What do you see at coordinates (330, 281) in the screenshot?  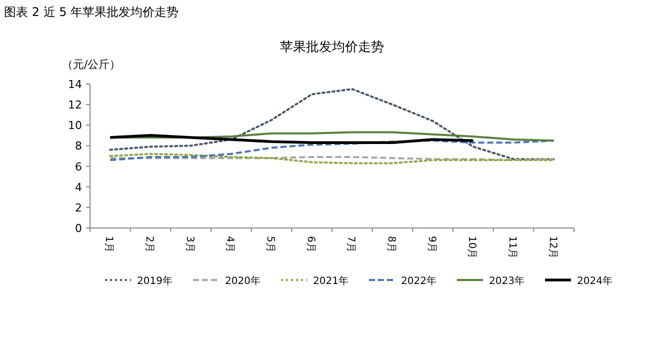 I see `legend-label: 2021年` at bounding box center [330, 281].